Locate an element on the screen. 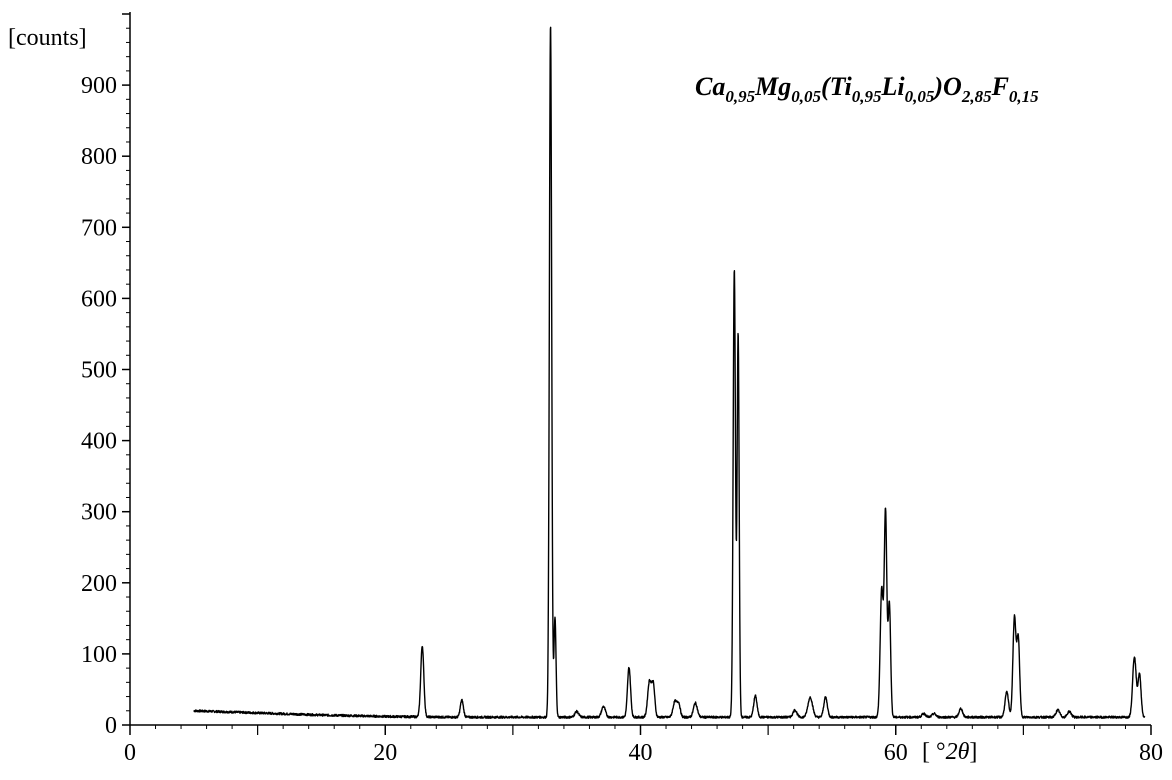 The image size is (1172, 780). y-tick-label: 100 is located at coordinates (99, 655).